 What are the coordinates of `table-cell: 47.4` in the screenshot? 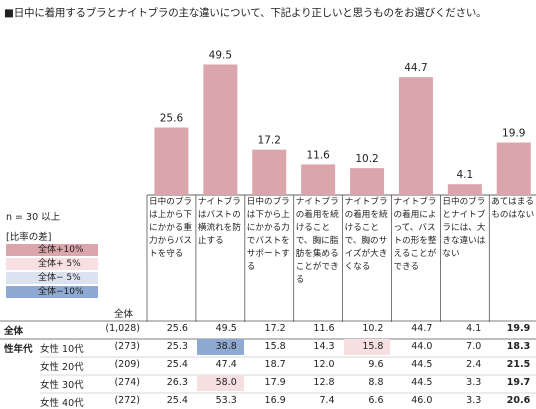 It's located at (226, 364).